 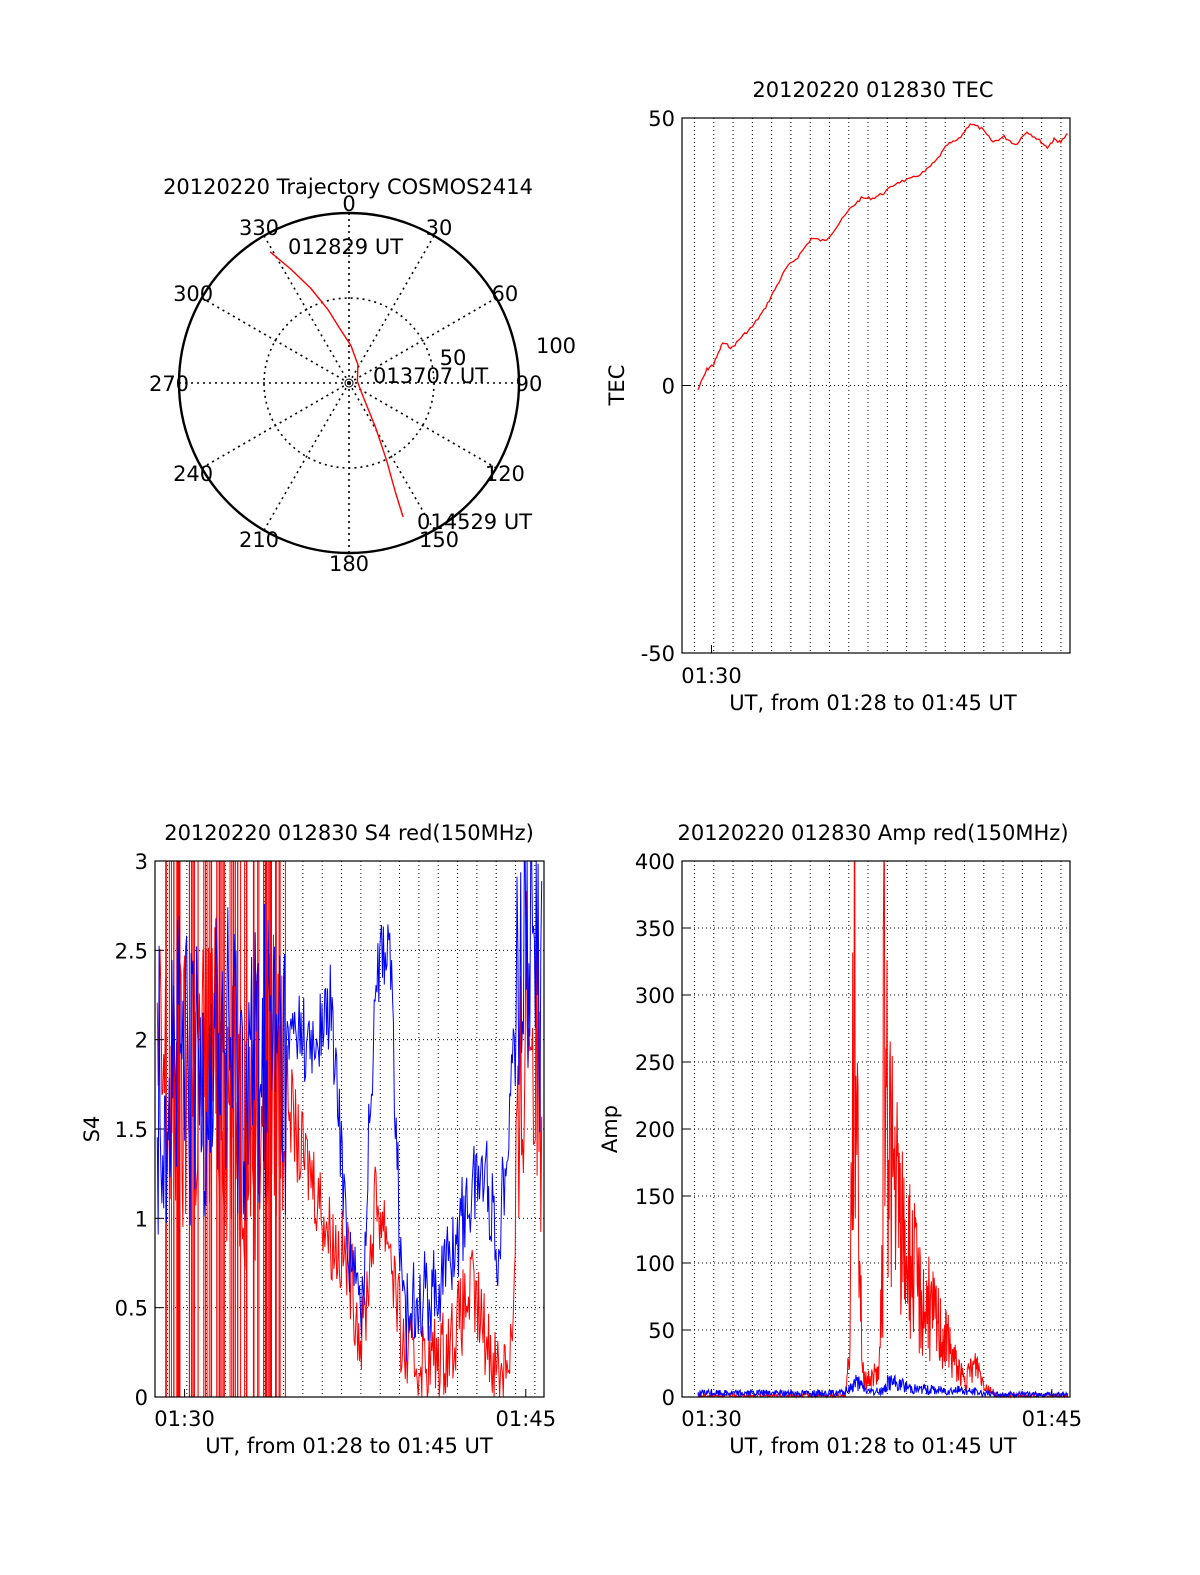 What do you see at coordinates (872, 833) in the screenshot?
I see `amp-title: 20120220 012830 Amp red(150MHz)` at bounding box center [872, 833].